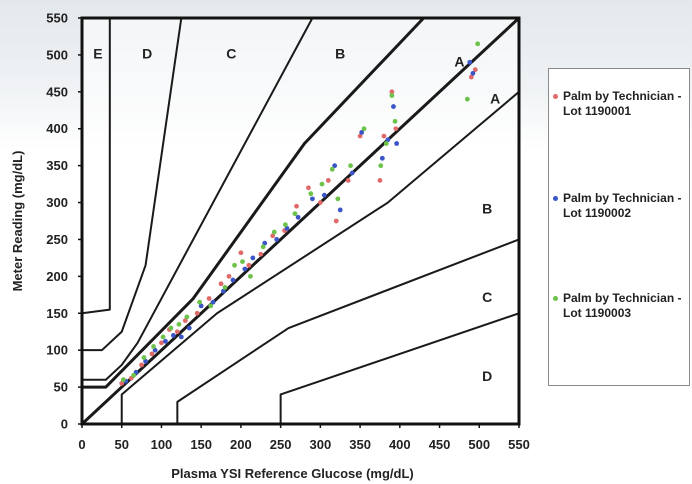  Describe the element at coordinates (57, 313) in the screenshot. I see `y-tick-label: 150` at that location.